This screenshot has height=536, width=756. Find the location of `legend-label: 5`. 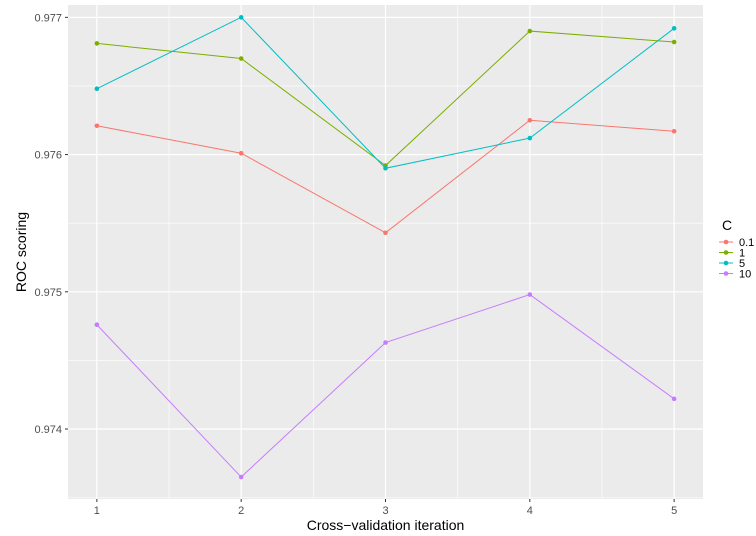

legend-label: 5 is located at coordinates (742, 264).